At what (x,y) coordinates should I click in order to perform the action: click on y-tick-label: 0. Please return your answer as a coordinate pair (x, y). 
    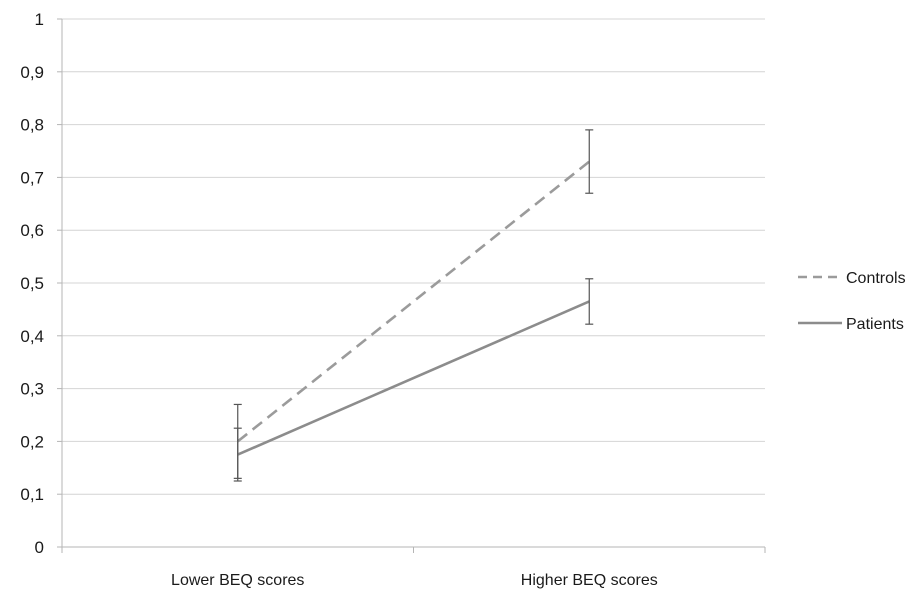
    Looking at the image, I should click on (39, 547).